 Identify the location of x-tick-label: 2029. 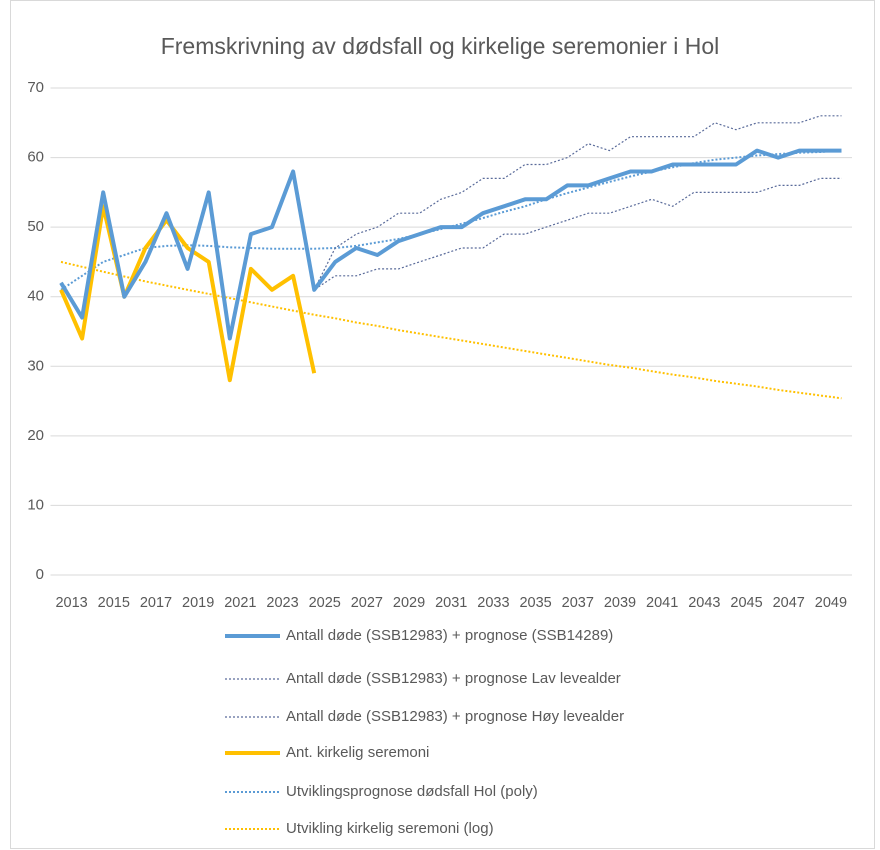
(409, 603).